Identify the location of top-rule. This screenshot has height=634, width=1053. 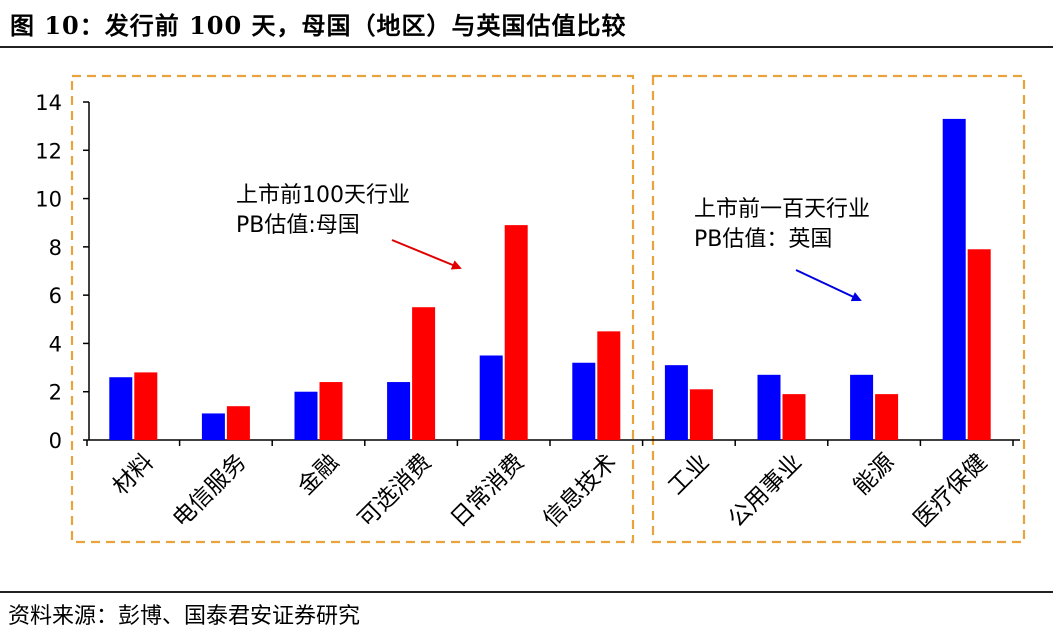
(526, 47).